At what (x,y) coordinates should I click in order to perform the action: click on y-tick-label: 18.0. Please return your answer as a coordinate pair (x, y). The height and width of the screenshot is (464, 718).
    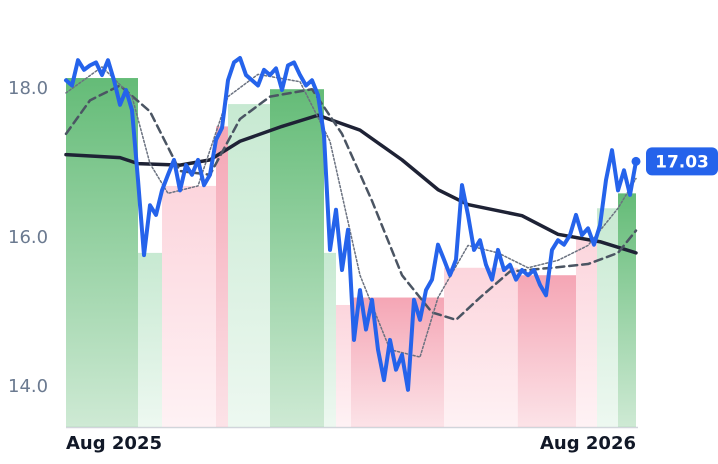
    Looking at the image, I should click on (28, 88).